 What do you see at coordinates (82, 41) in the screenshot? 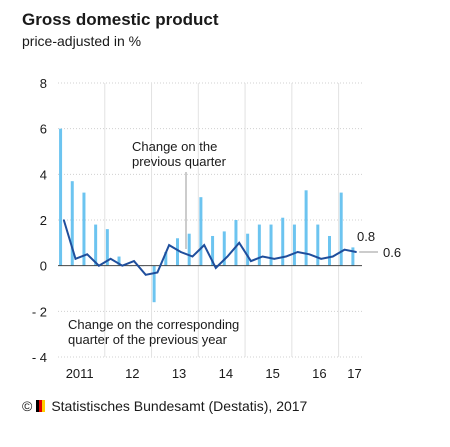
I see `chart-subtitle: price-adjusted in %` at bounding box center [82, 41].